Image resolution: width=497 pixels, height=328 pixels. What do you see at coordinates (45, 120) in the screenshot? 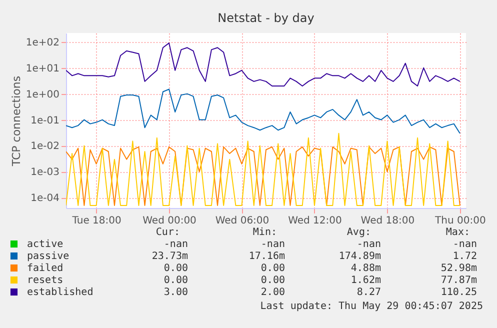
I see `y-tick-label: 1e-01` at bounding box center [45, 120].